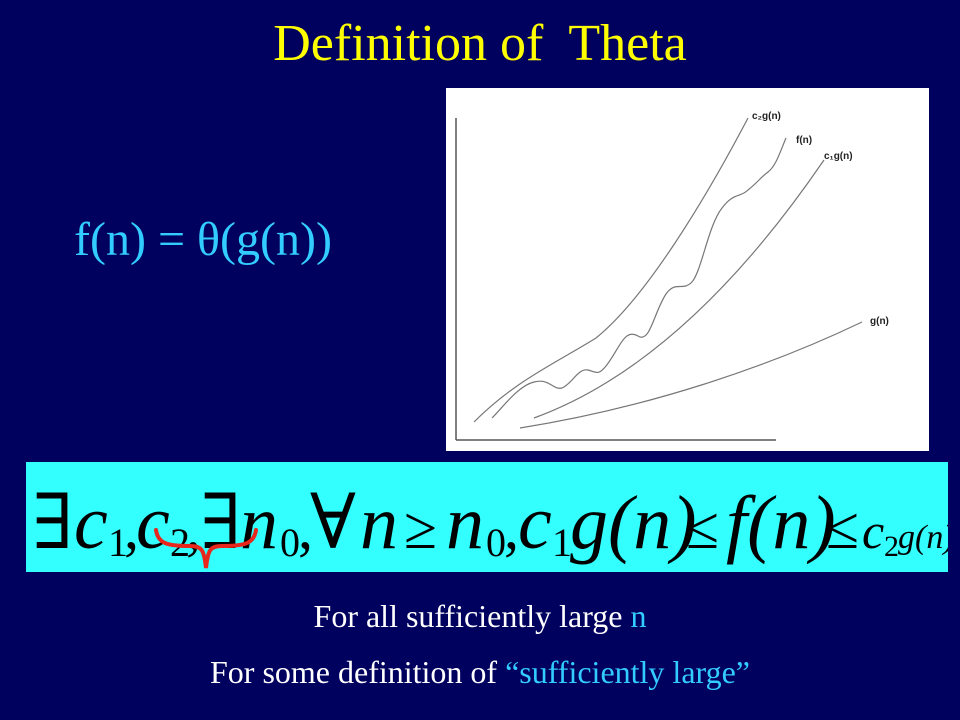 The width and height of the screenshot is (960, 720). What do you see at coordinates (804, 140) in the screenshot?
I see `f-label: f(n)` at bounding box center [804, 140].